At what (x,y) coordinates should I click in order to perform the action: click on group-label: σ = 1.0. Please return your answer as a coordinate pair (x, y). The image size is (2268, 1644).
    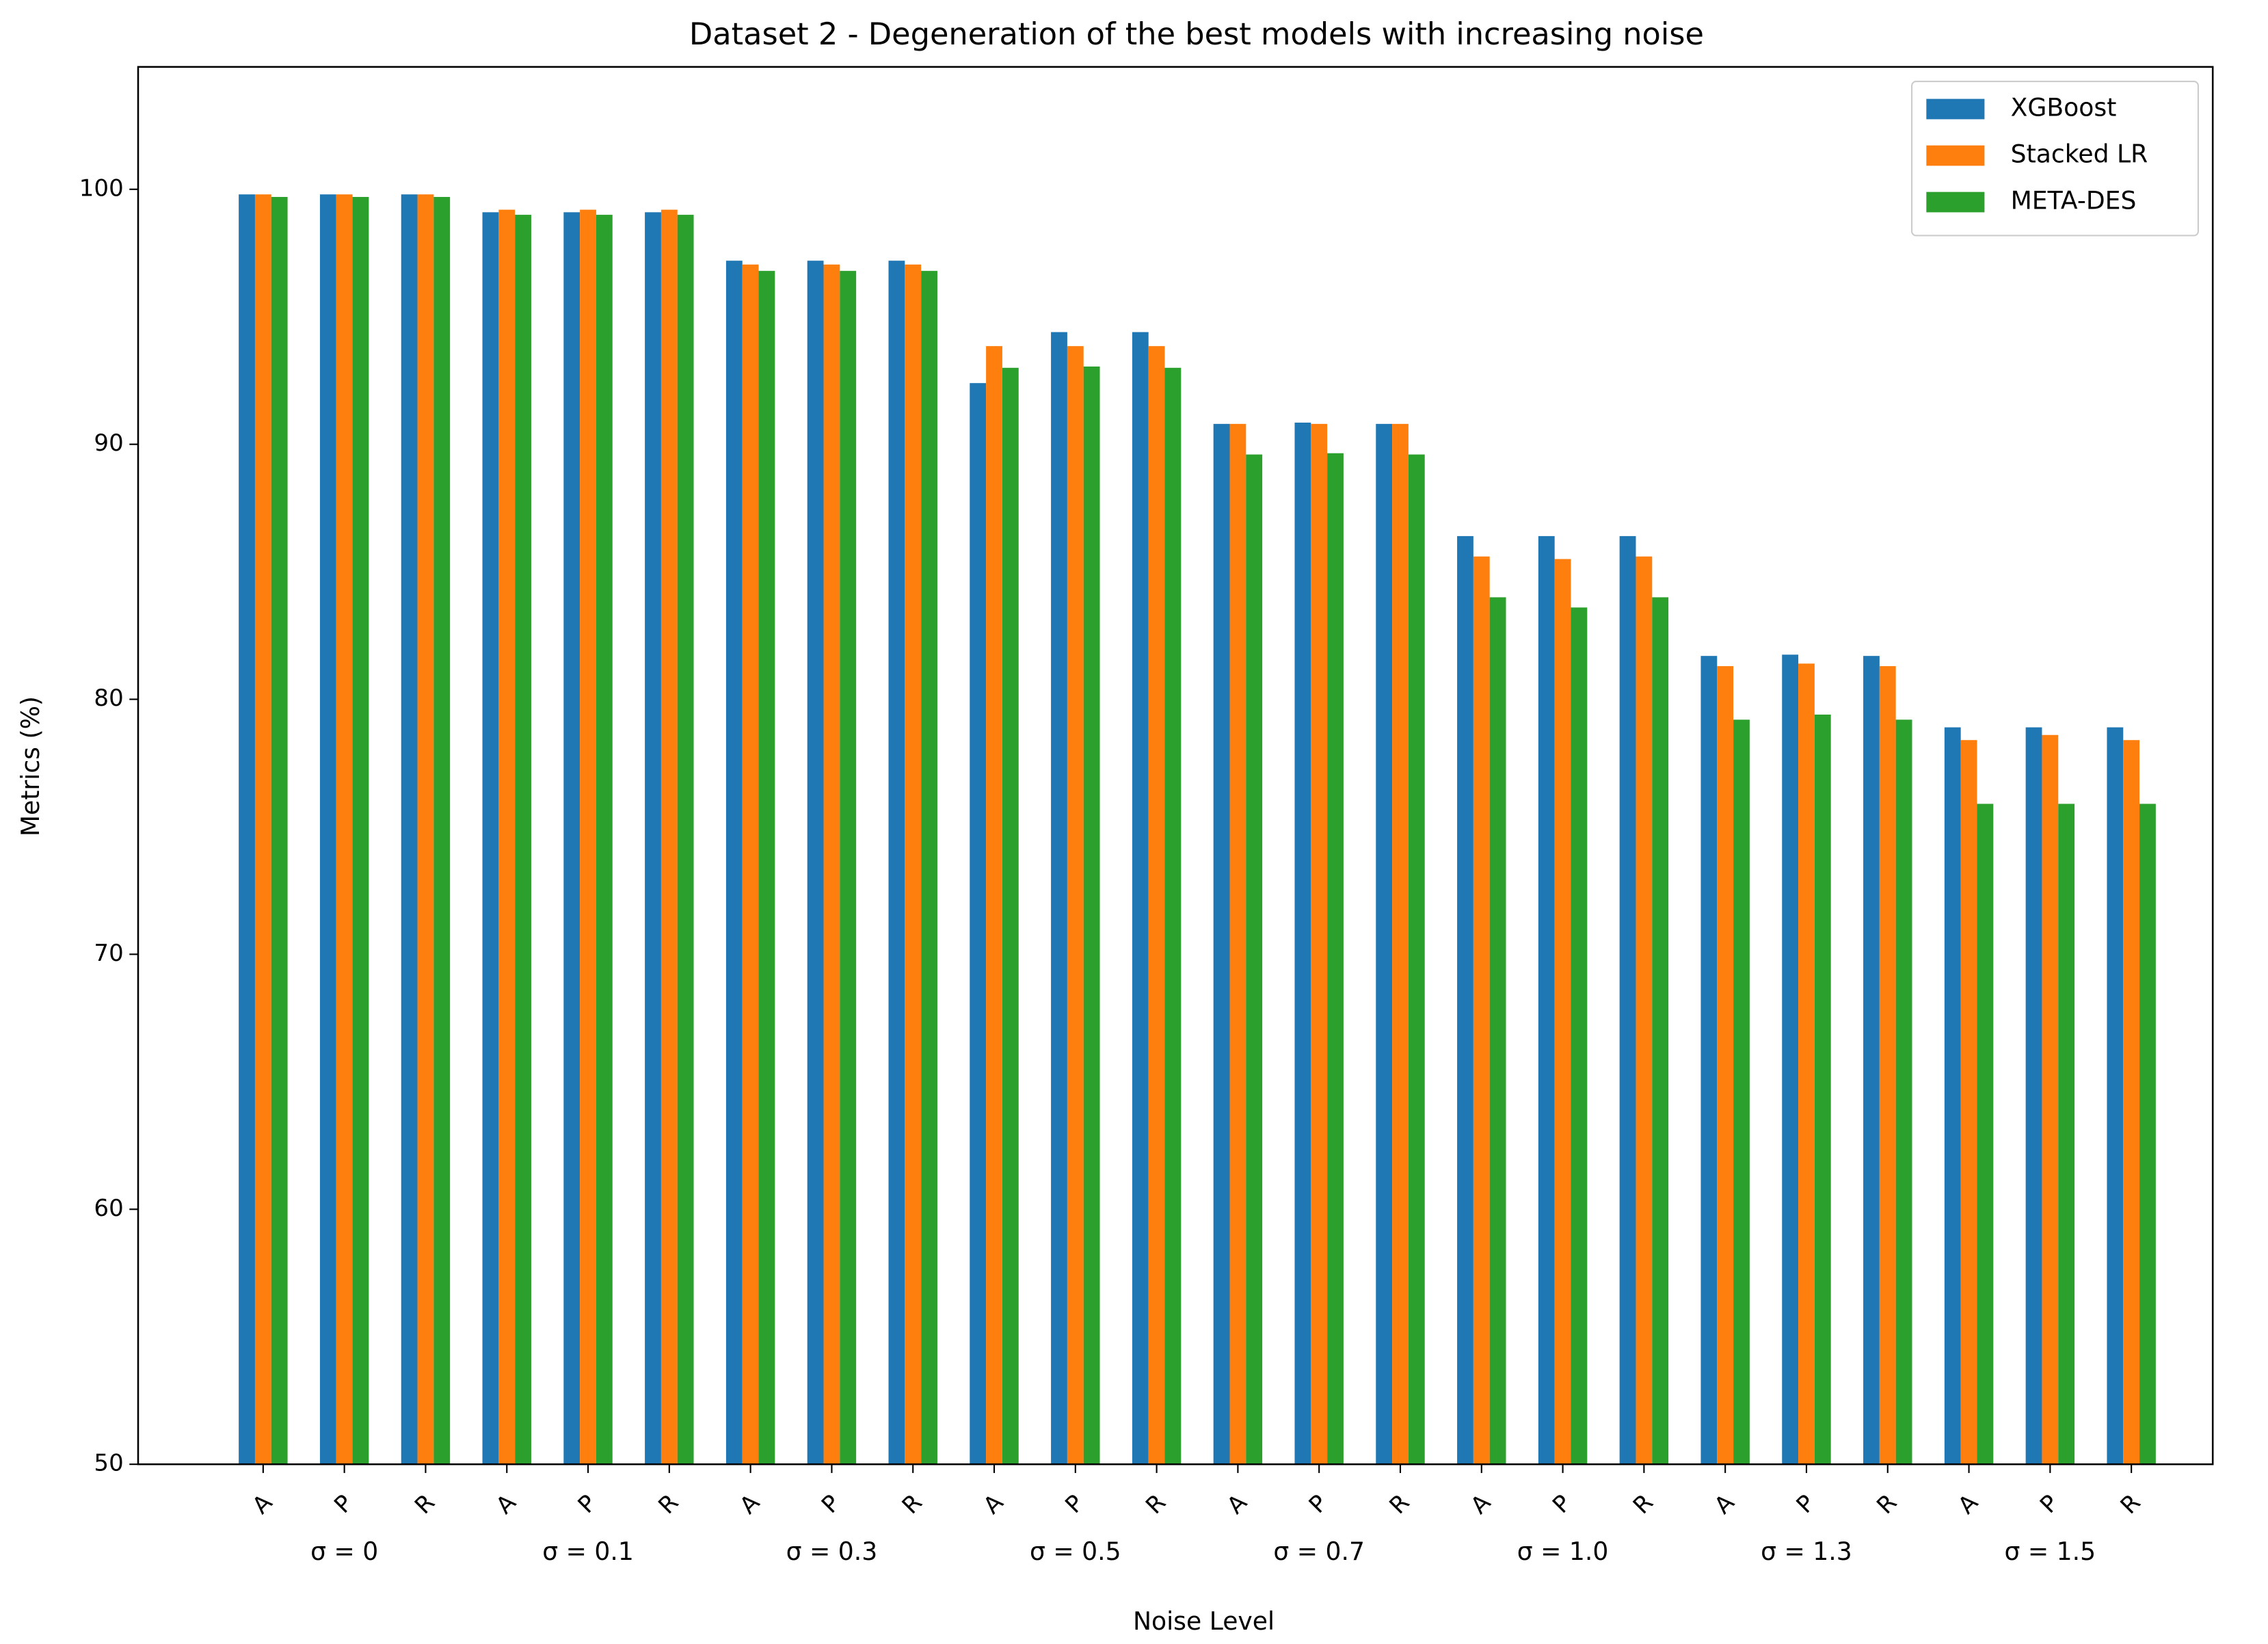
    Looking at the image, I should click on (1563, 1551).